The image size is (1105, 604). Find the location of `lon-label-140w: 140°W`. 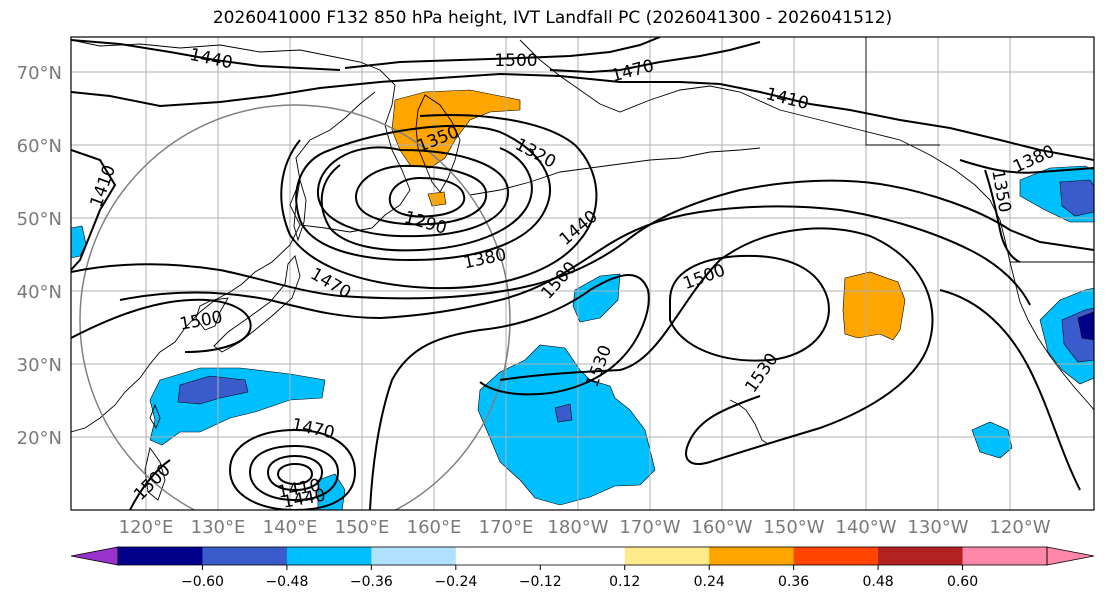

lon-label-140w: 140°W is located at coordinates (865, 527).